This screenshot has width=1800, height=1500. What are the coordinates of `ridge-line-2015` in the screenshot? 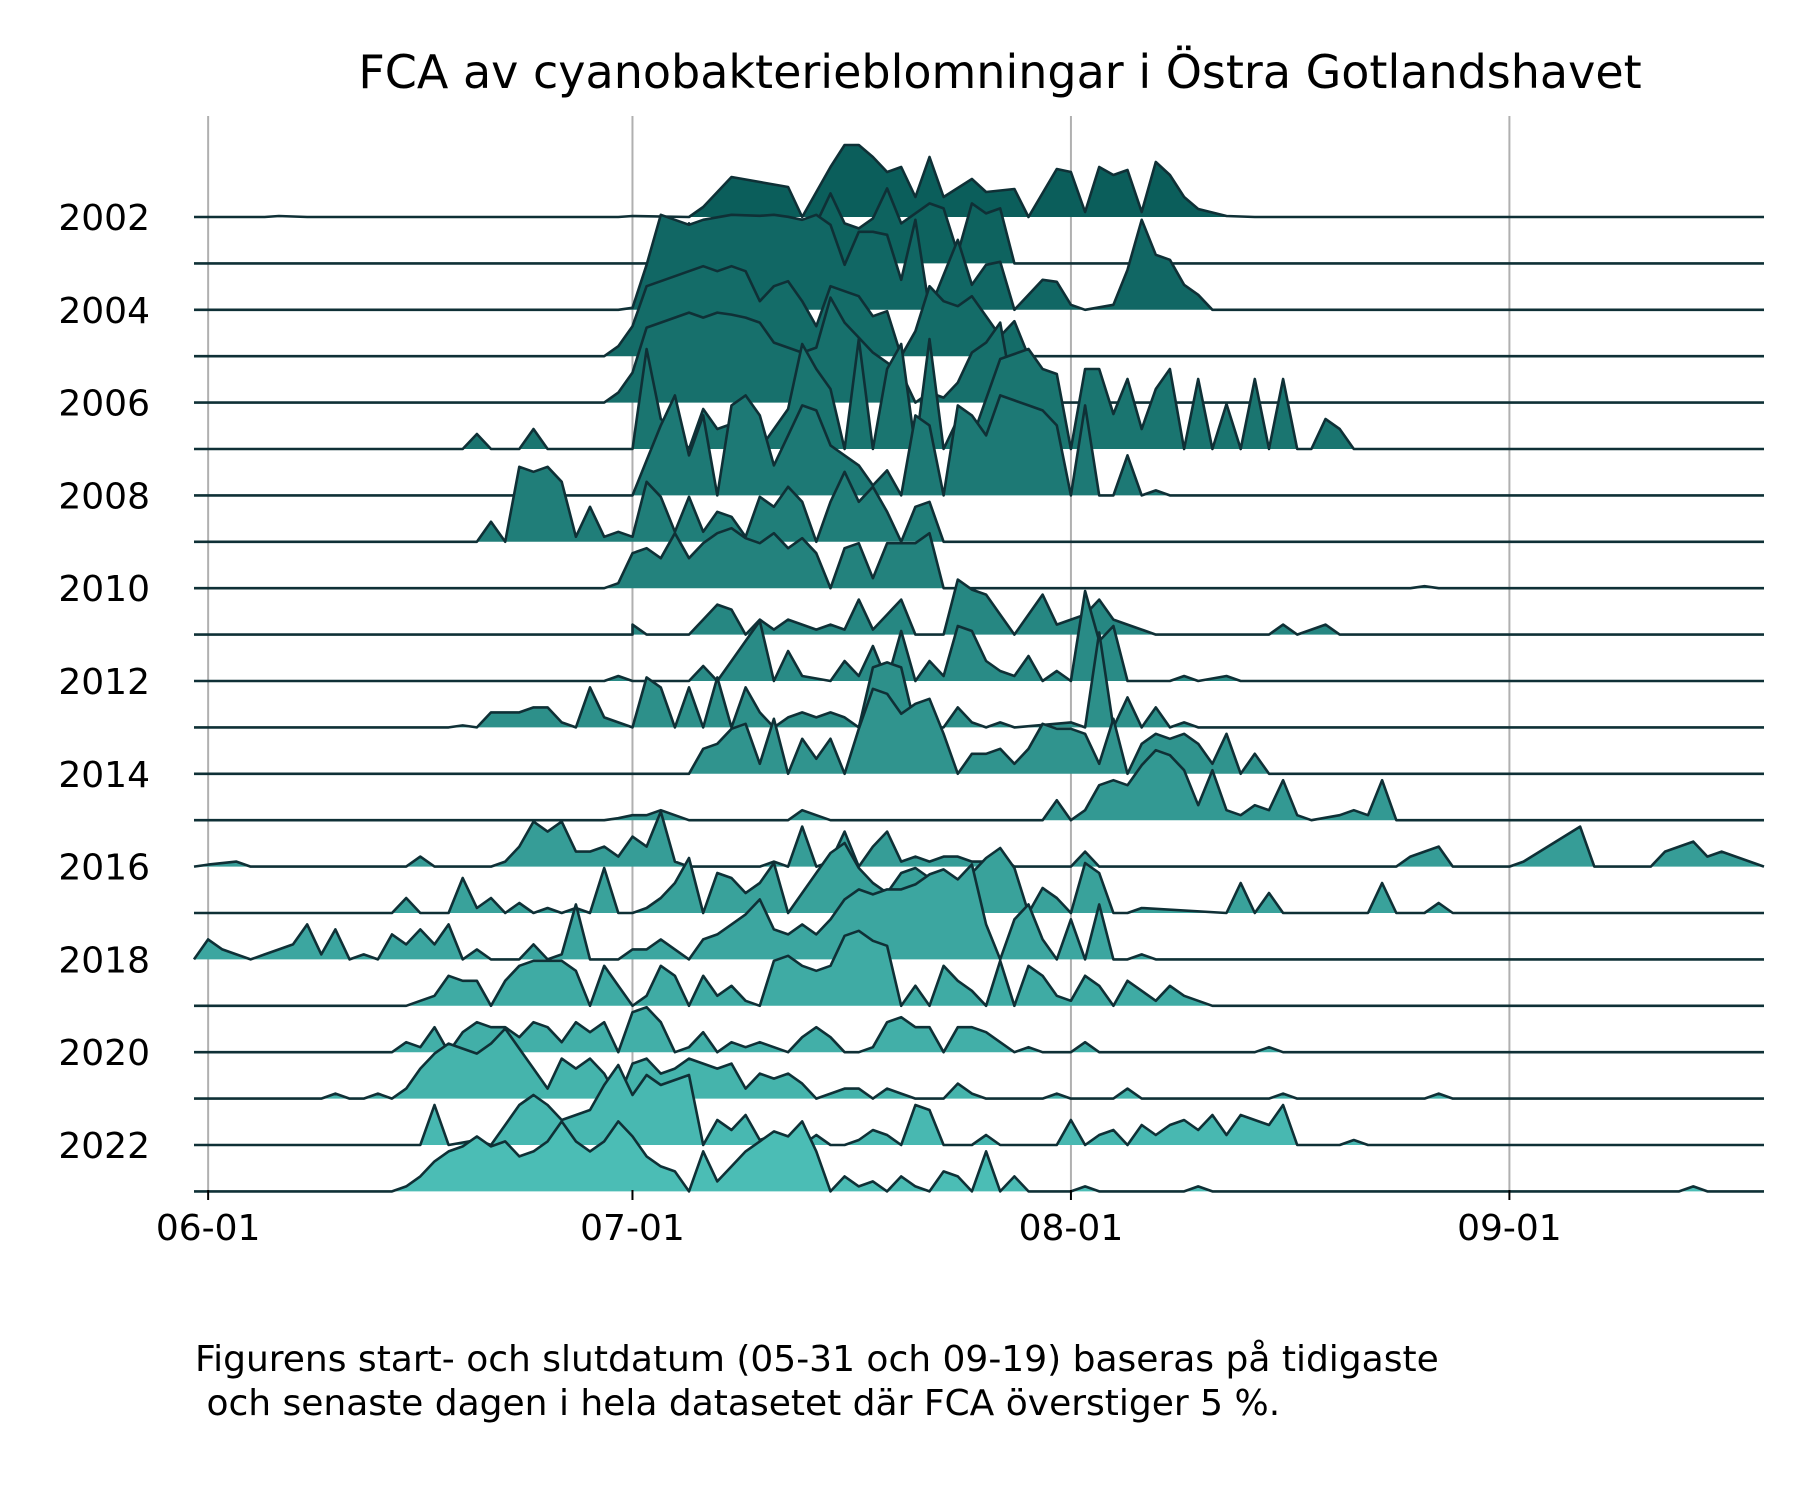 It's located at (979, 785).